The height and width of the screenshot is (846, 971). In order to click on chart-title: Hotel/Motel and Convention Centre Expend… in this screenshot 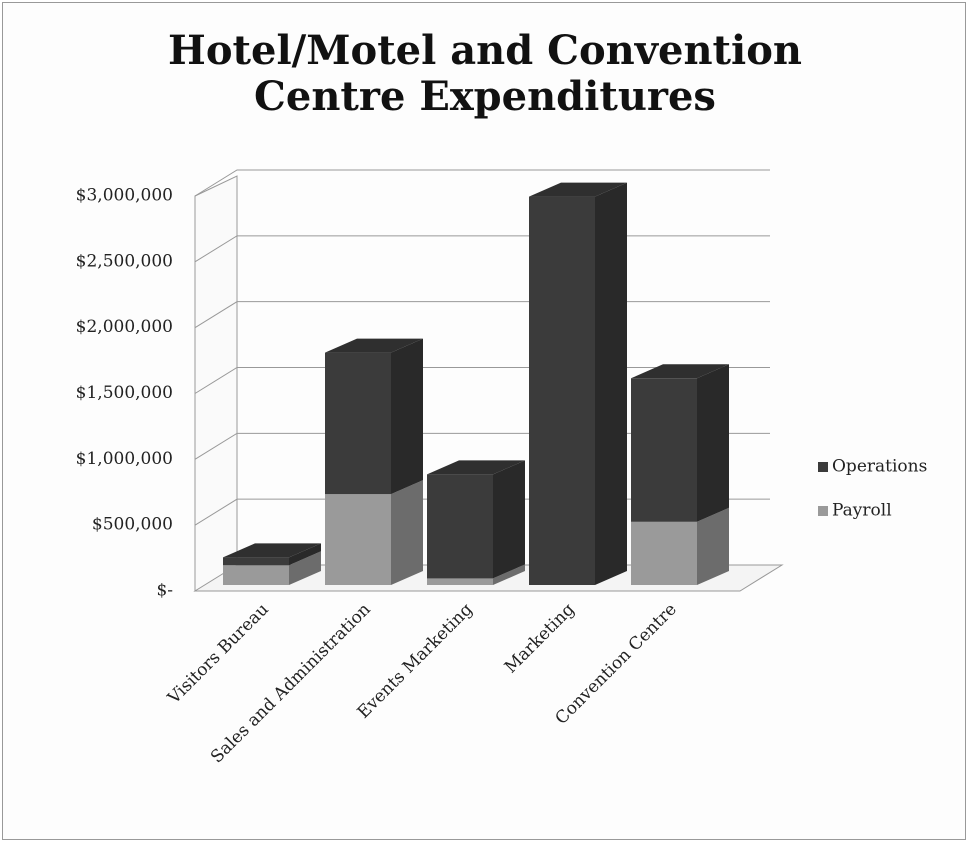, I will do `click(485, 73)`.